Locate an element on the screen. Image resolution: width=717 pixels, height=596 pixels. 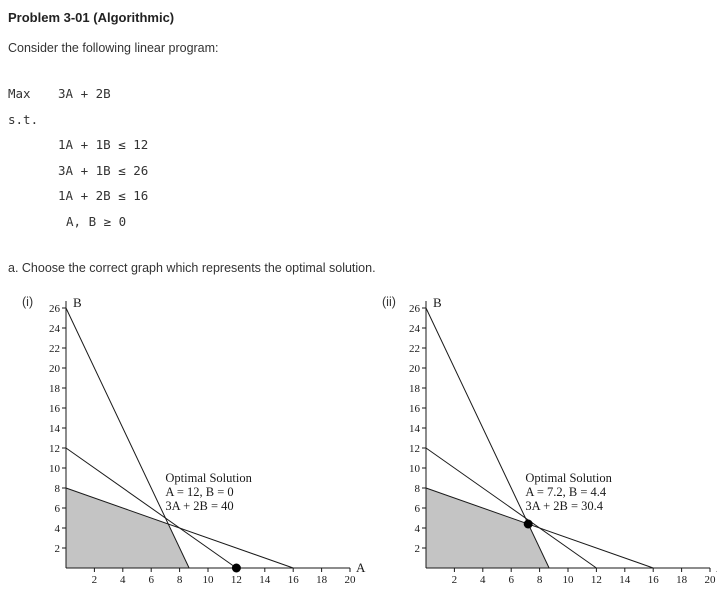
problem-intro: Consider the following linear program: is located at coordinates (113, 48).